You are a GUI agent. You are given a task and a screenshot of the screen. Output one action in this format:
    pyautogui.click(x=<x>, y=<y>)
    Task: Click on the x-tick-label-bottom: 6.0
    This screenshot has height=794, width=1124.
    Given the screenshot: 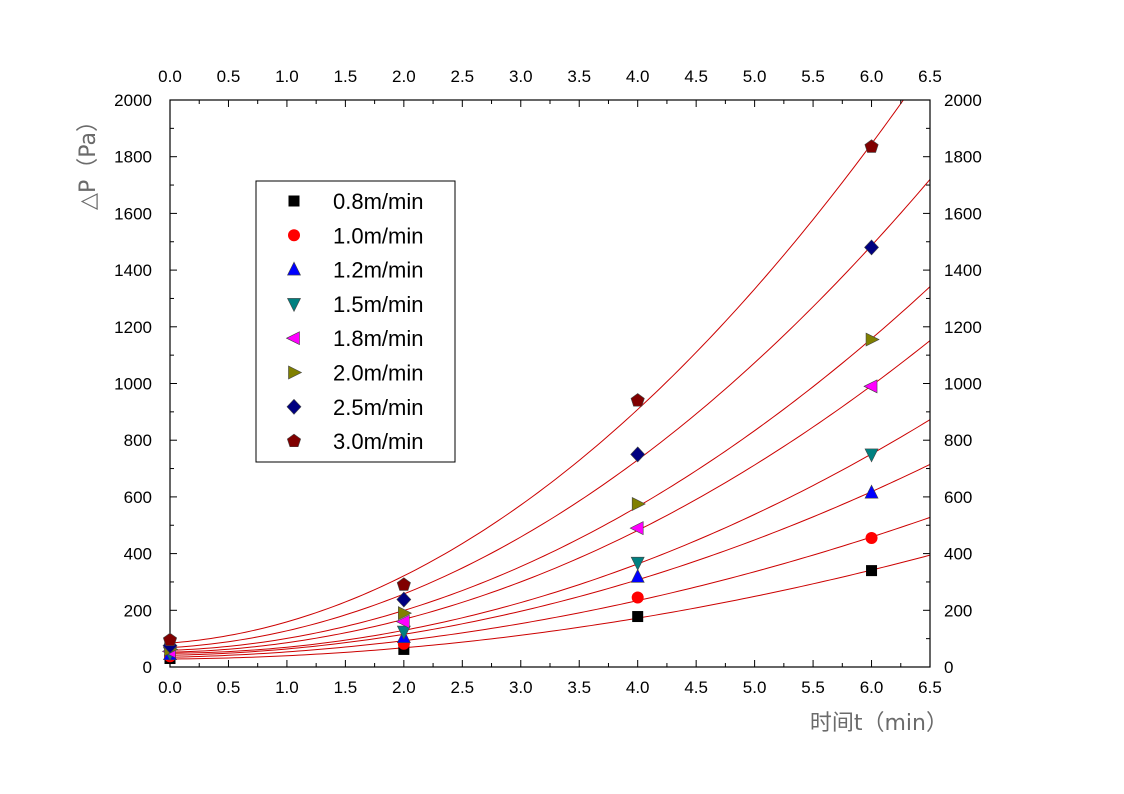 What is the action you would take?
    pyautogui.click(x=872, y=687)
    